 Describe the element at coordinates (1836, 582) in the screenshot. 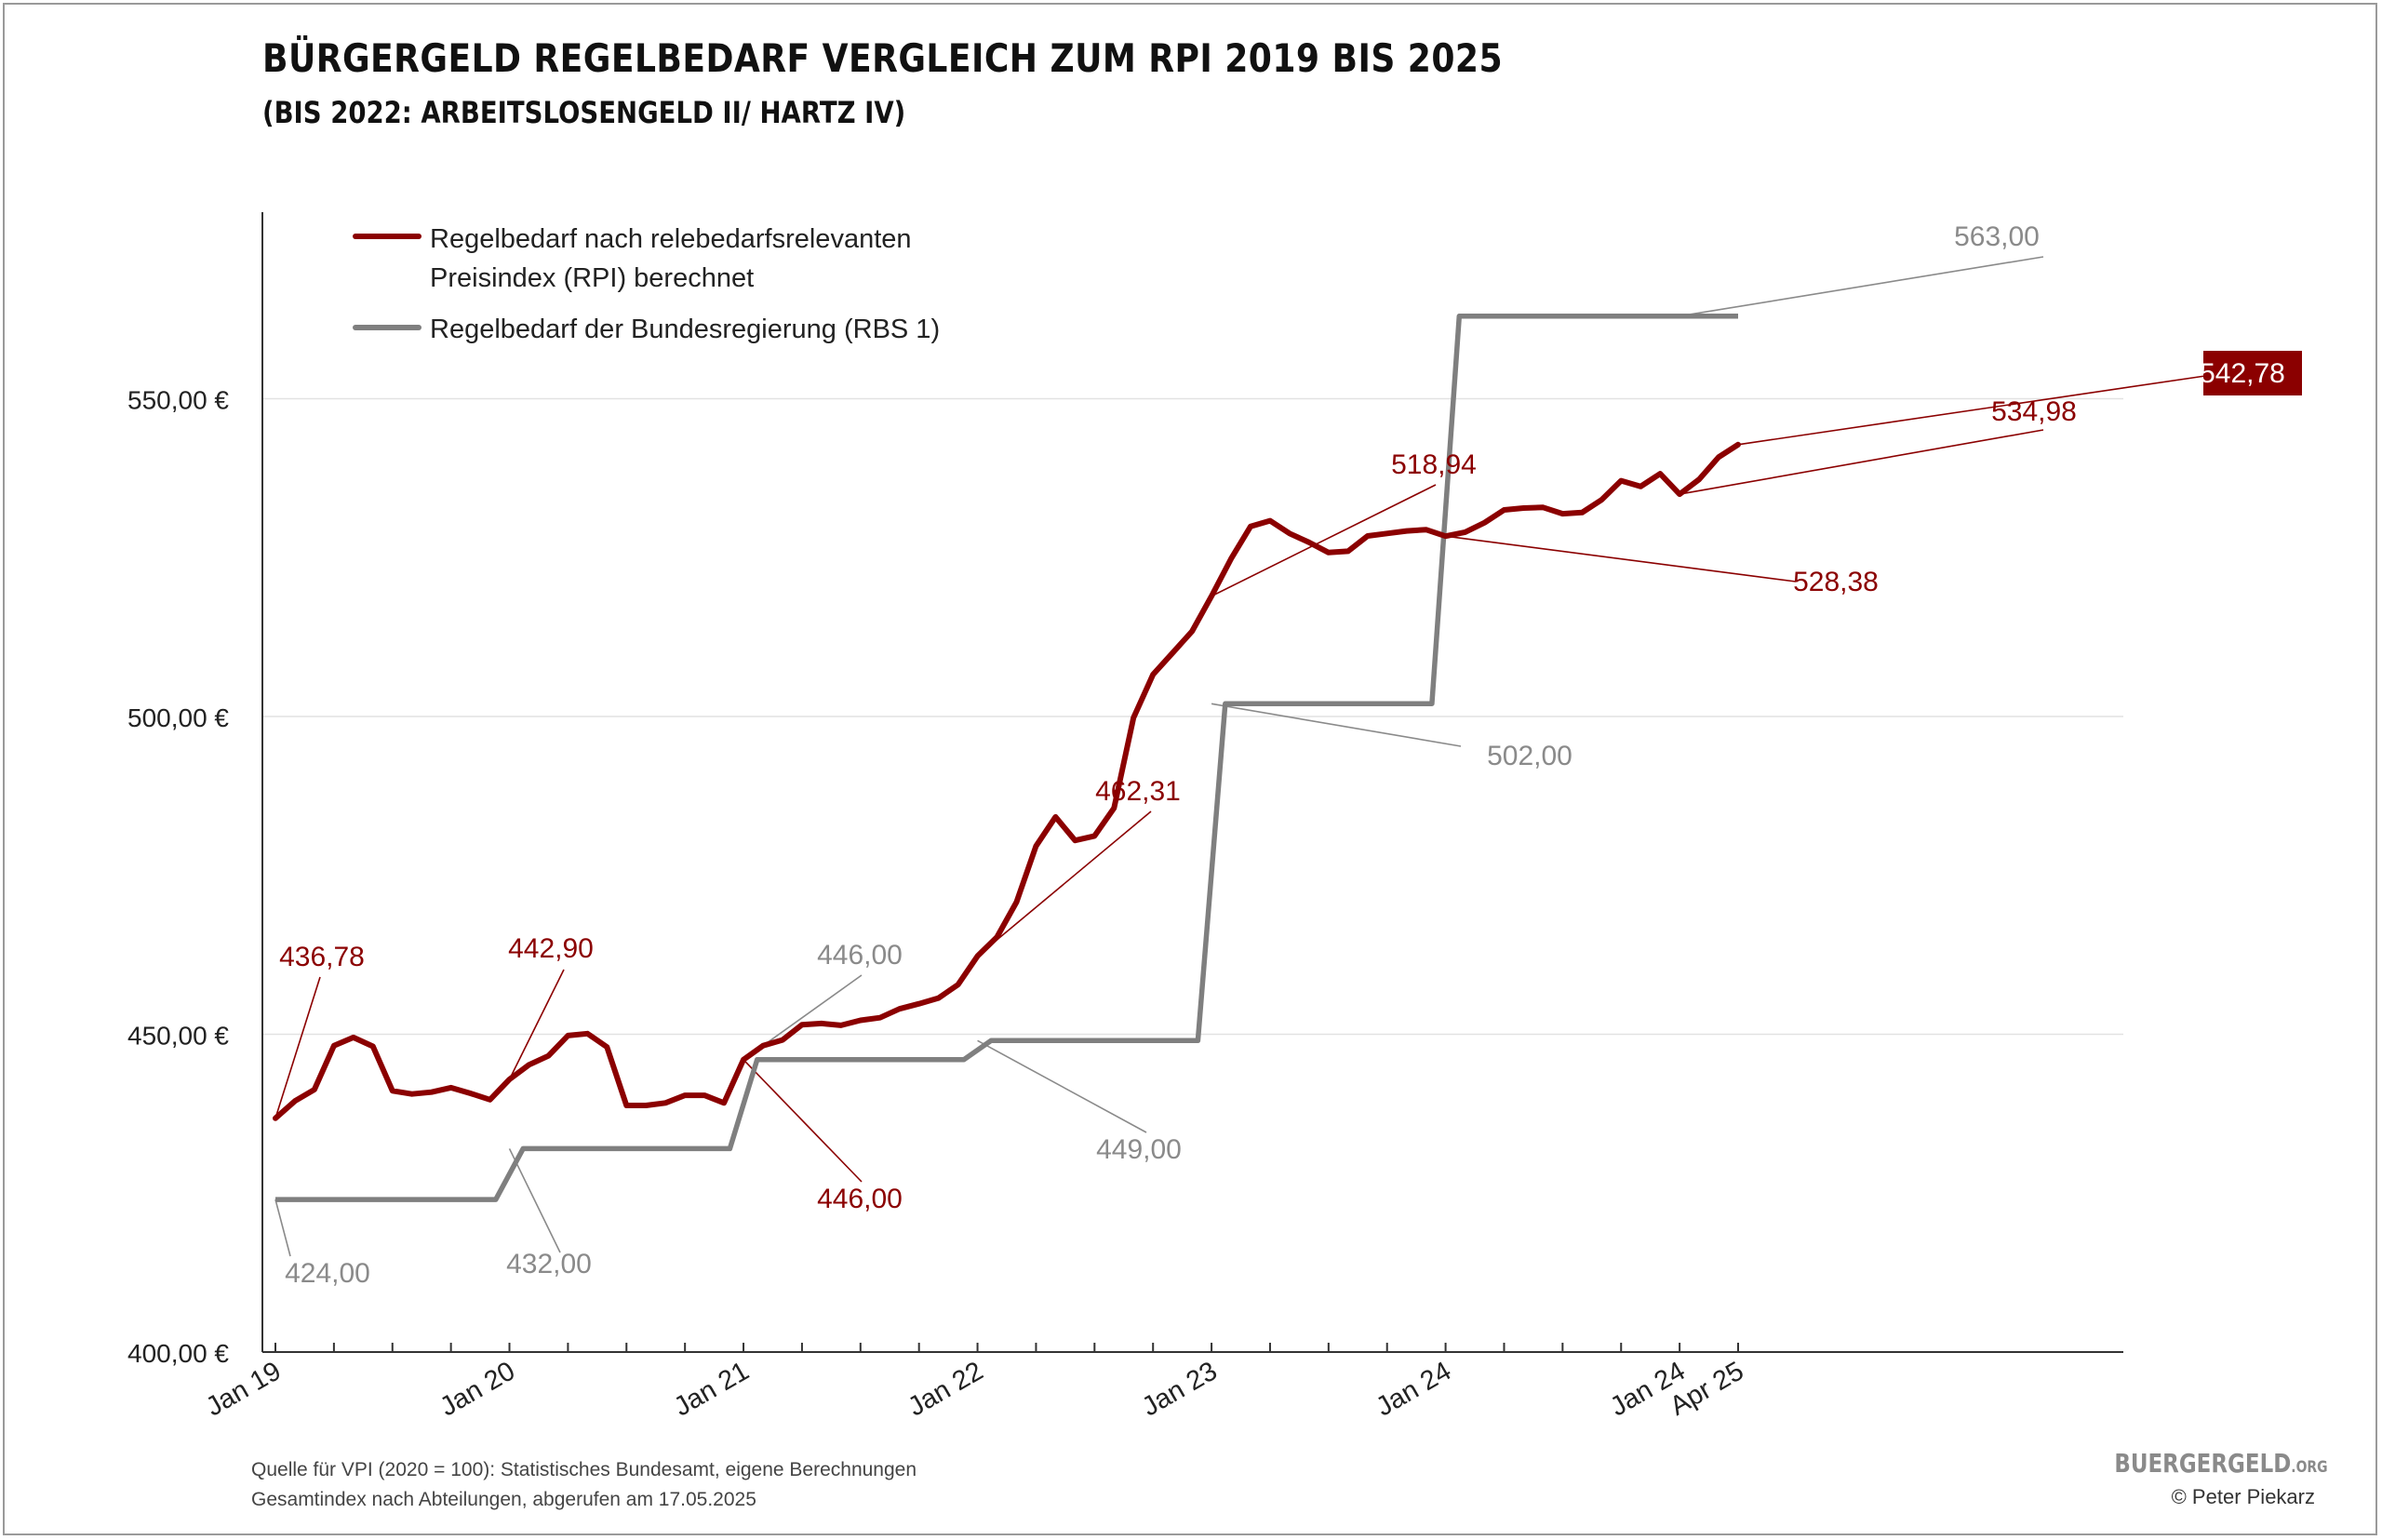

I see `annotation-label: 528,38` at that location.